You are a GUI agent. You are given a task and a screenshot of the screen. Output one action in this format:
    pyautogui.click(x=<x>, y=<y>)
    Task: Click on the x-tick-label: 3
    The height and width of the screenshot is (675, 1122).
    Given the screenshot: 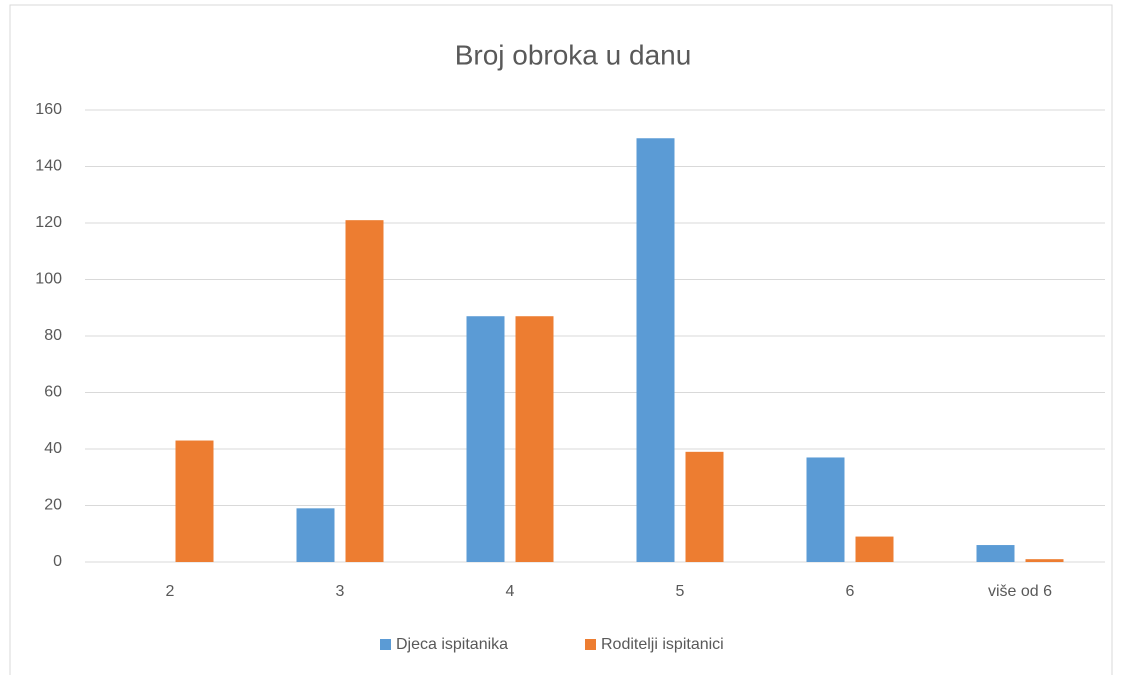 What is the action you would take?
    pyautogui.click(x=340, y=591)
    